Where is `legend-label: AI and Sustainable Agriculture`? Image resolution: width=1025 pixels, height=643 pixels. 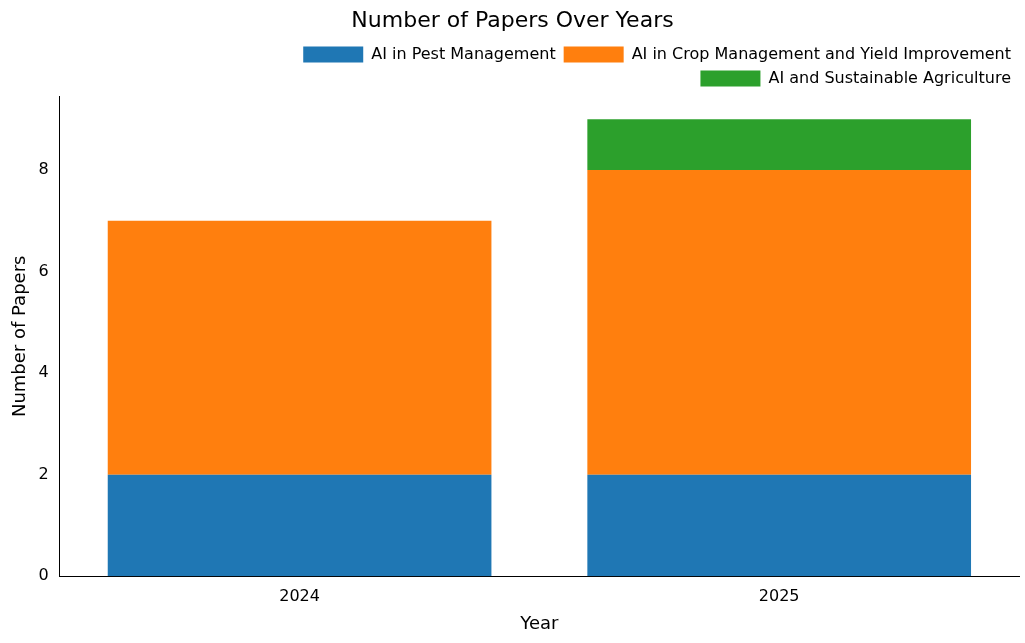
legend-label: AI and Sustainable Agriculture is located at coordinates (889, 77).